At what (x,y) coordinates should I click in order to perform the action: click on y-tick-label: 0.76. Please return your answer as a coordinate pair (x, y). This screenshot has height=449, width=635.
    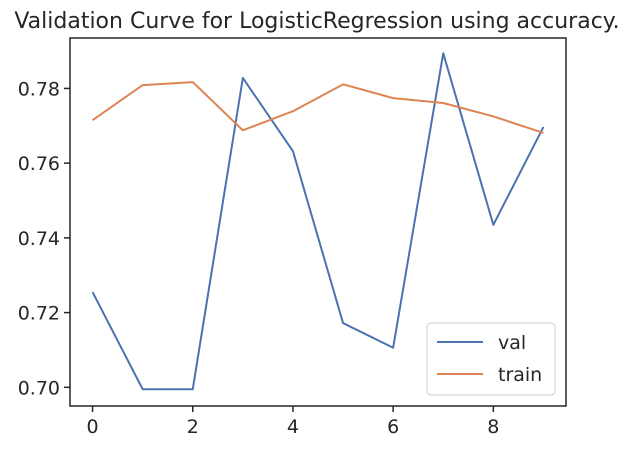
    Looking at the image, I should click on (39, 164).